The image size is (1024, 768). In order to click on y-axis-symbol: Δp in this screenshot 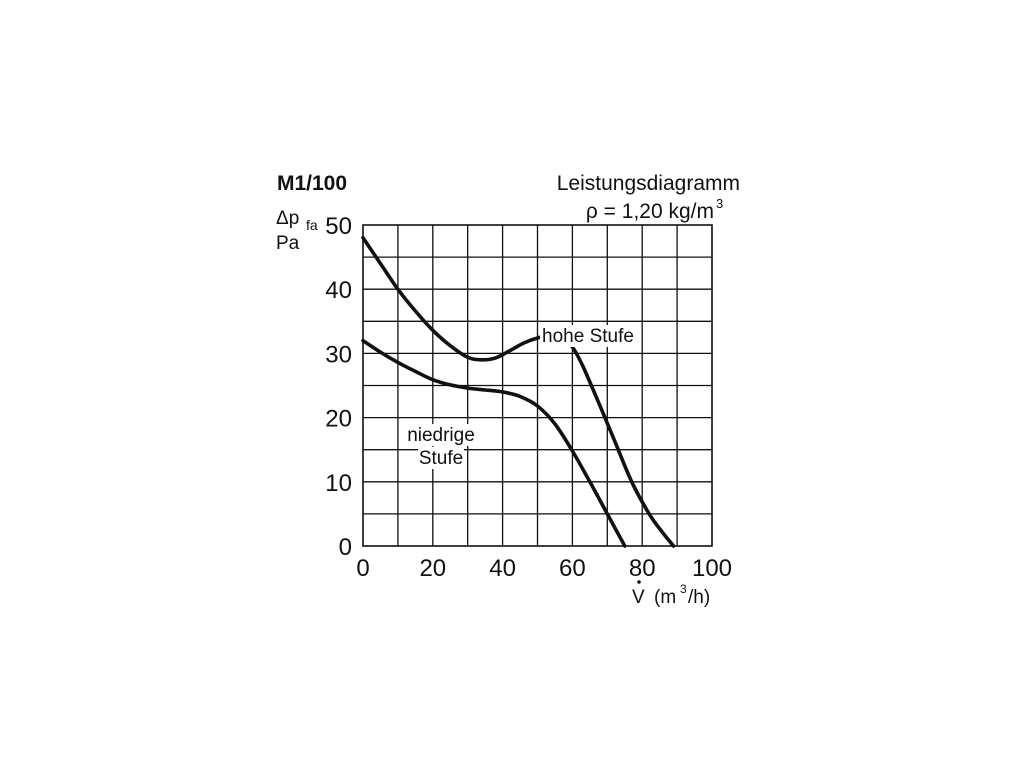, I will do `click(287, 218)`.